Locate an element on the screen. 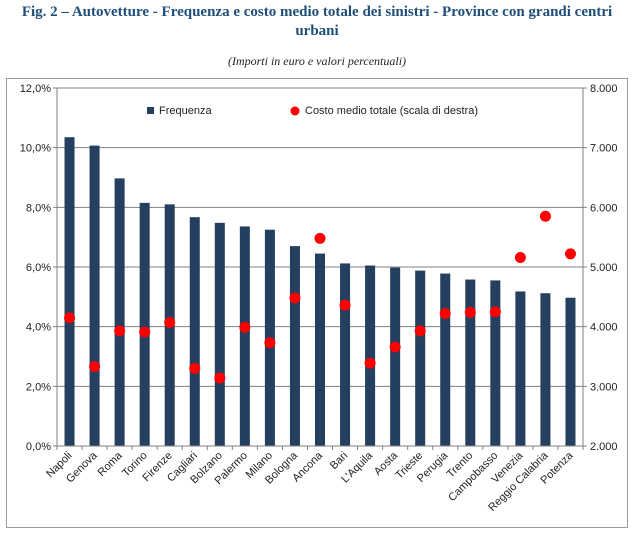 Image resolution: width=634 pixels, height=534 pixels. y-right-ticks: 2.000 3.000 4.000 5.000 6.000 7.000 8.000 is located at coordinates (604, 268).